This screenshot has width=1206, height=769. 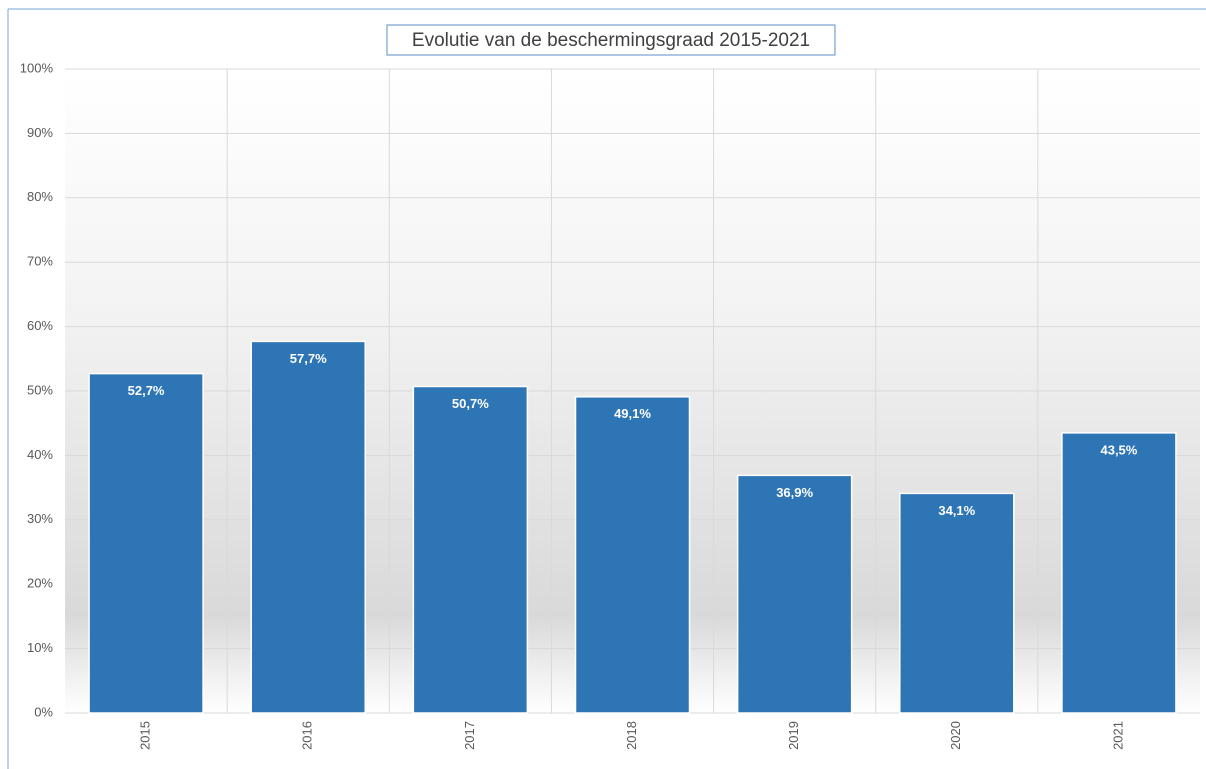 I want to click on x-tick-label: 2019, so click(x=793, y=735).